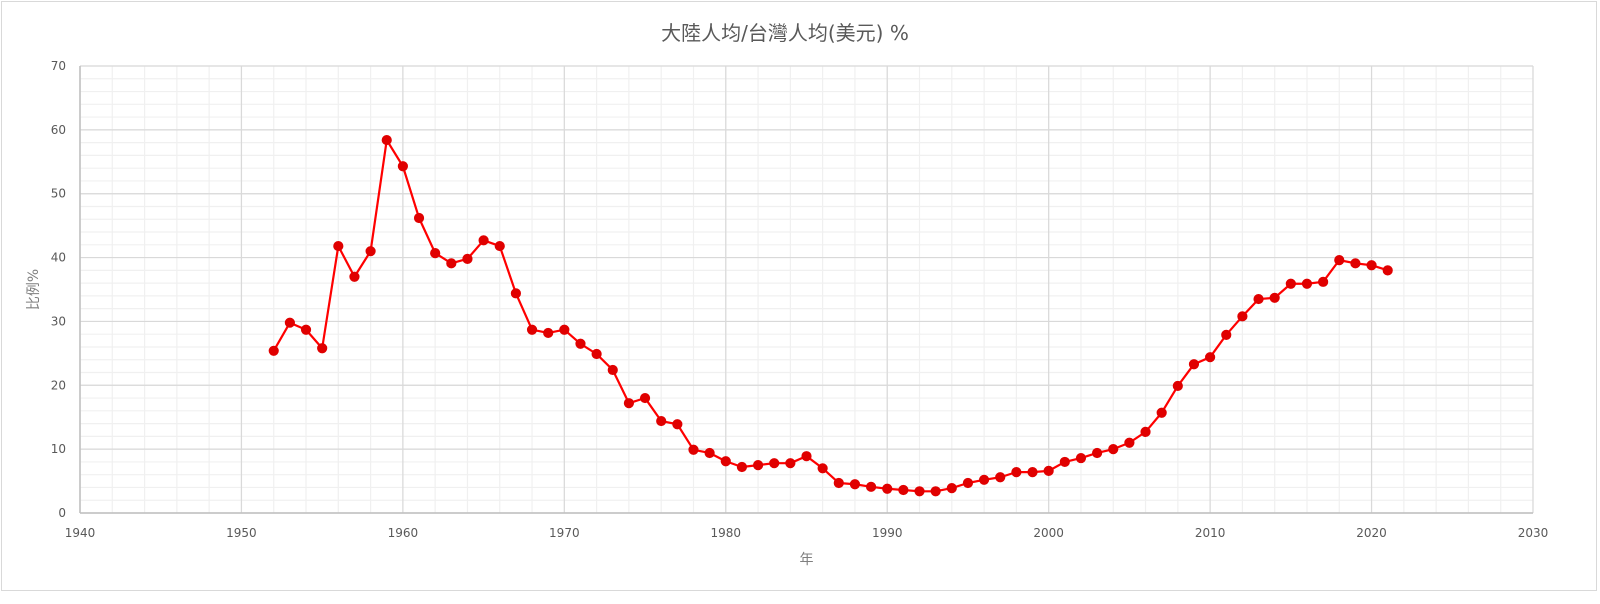 Image resolution: width=1600 pixels, height=604 pixels. I want to click on y-tick-label: 50, so click(58, 194).